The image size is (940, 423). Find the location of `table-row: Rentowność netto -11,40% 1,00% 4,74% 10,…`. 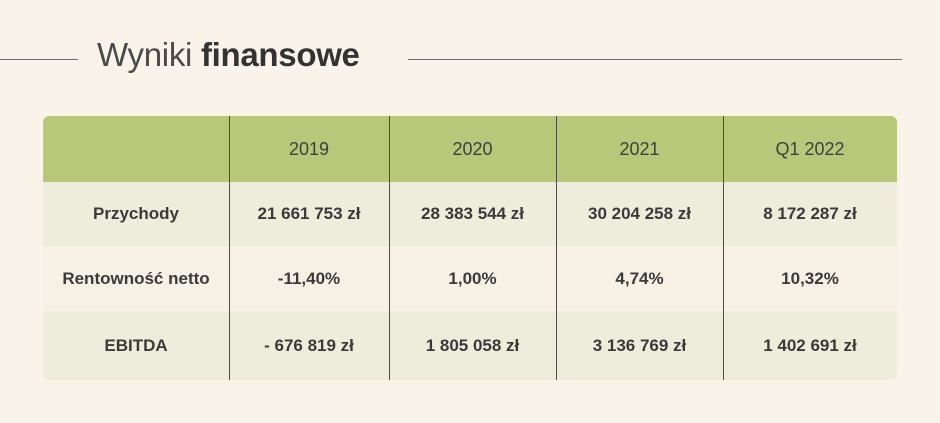

table-row: Rentowność netto -11,40% 1,00% 4,74% 10,… is located at coordinates (470, 278).